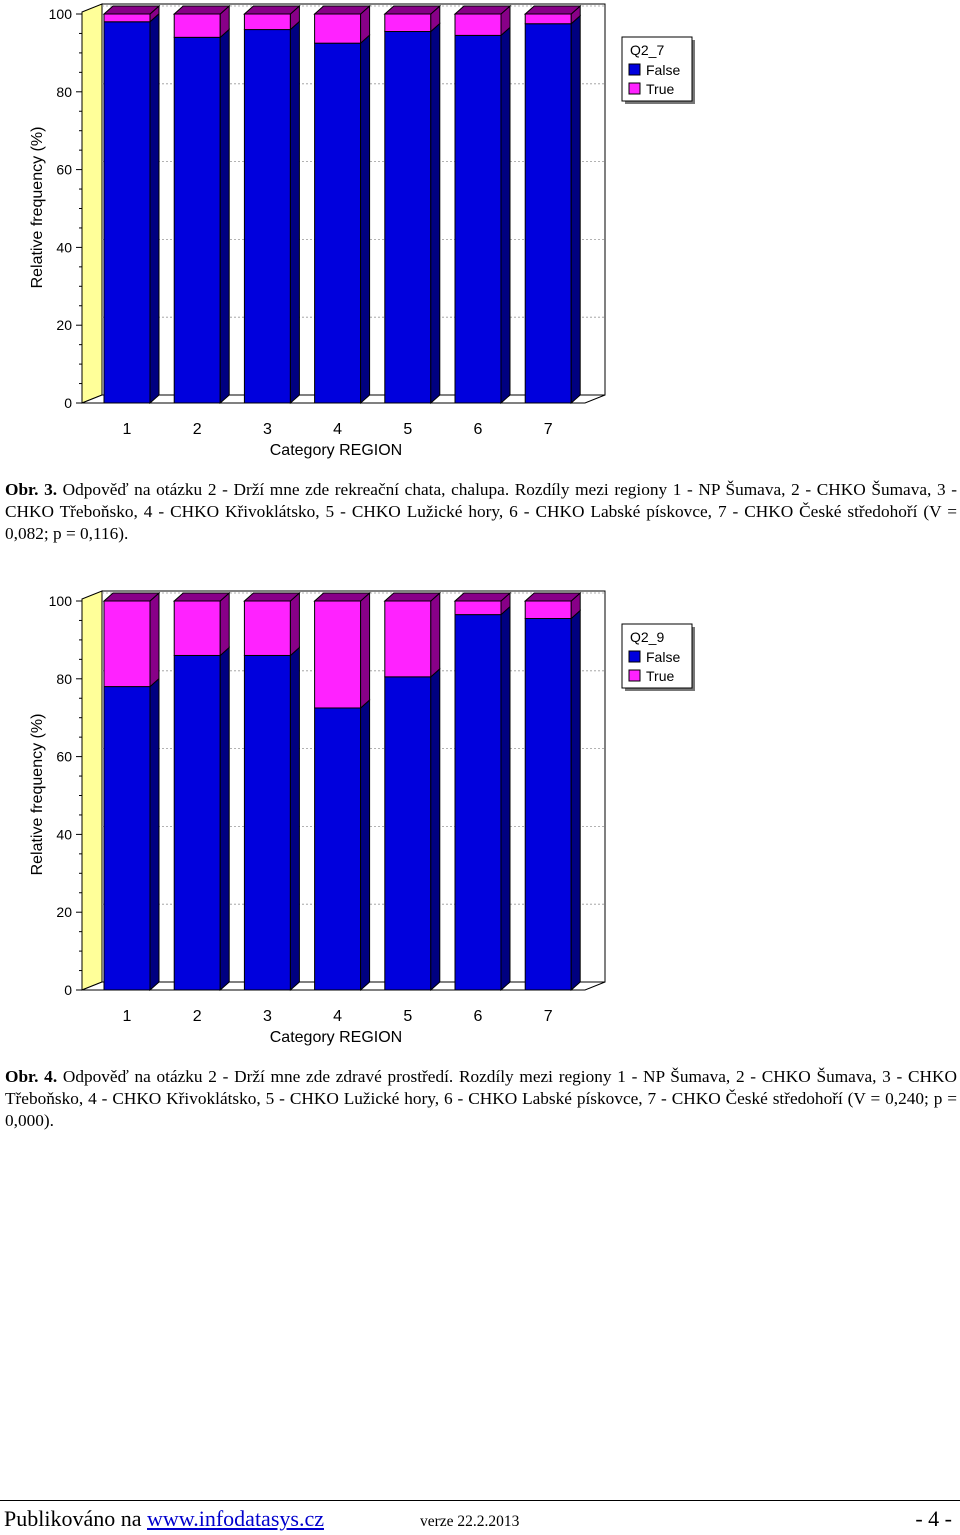  What do you see at coordinates (663, 70) in the screenshot?
I see `legend-label-false: False` at bounding box center [663, 70].